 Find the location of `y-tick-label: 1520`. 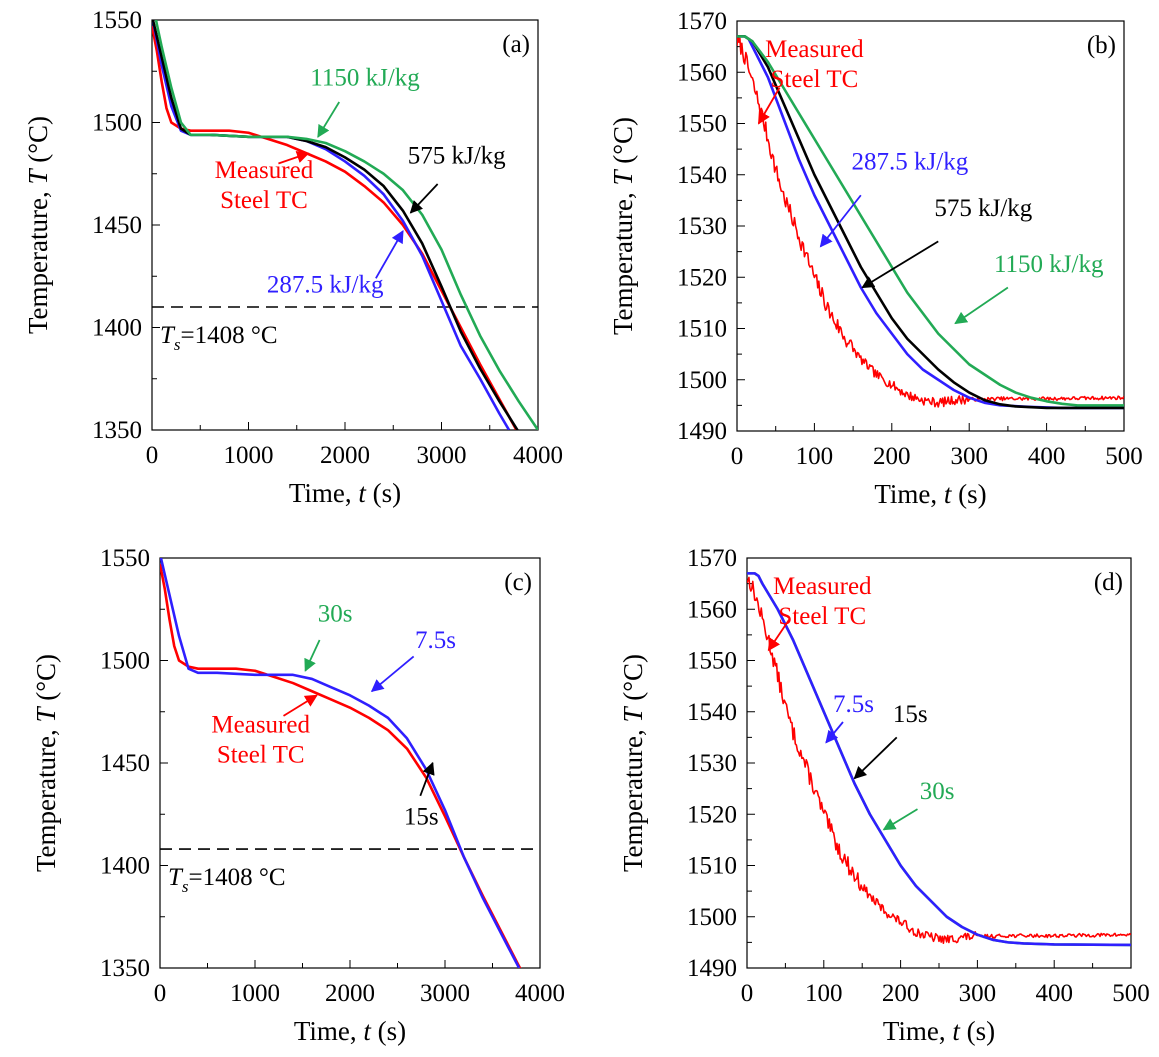

y-tick-label: 1520 is located at coordinates (712, 814).